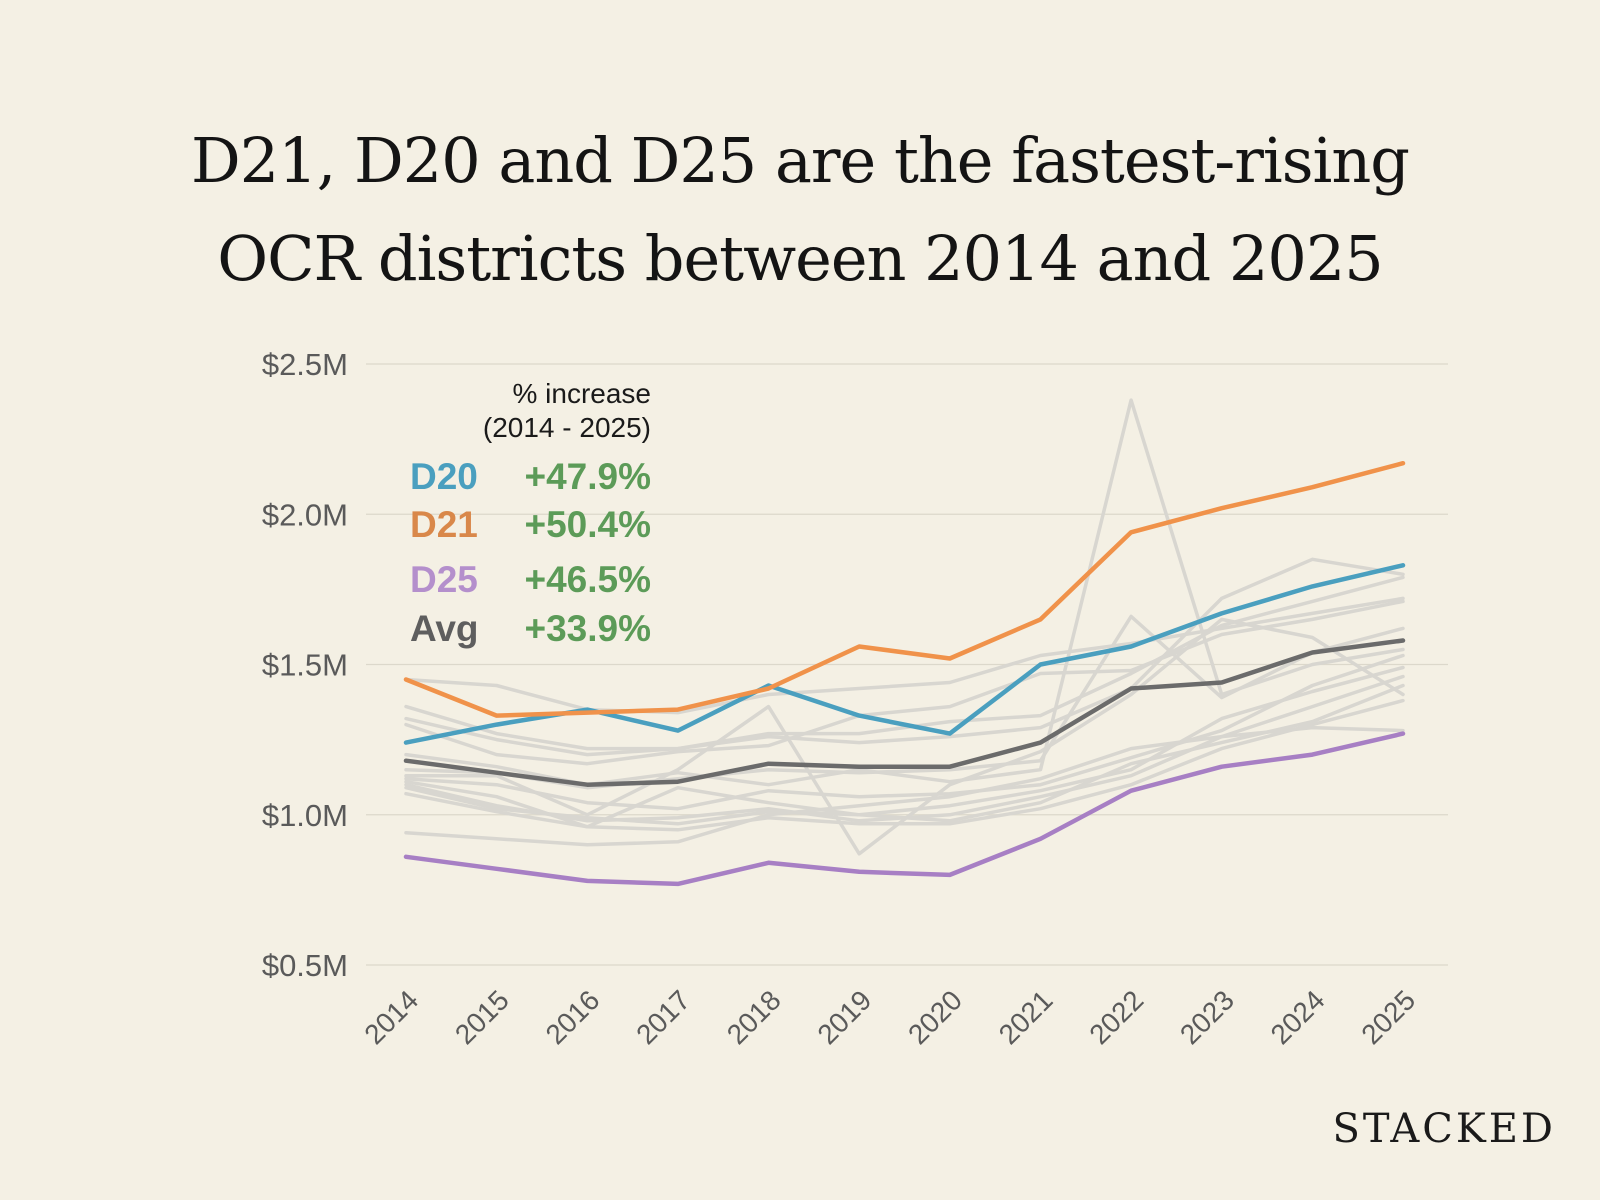 The image size is (1600, 1200). Describe the element at coordinates (800, 258) in the screenshot. I see `chart-title-line-2: OCR districts between 2014 and 2025` at that location.